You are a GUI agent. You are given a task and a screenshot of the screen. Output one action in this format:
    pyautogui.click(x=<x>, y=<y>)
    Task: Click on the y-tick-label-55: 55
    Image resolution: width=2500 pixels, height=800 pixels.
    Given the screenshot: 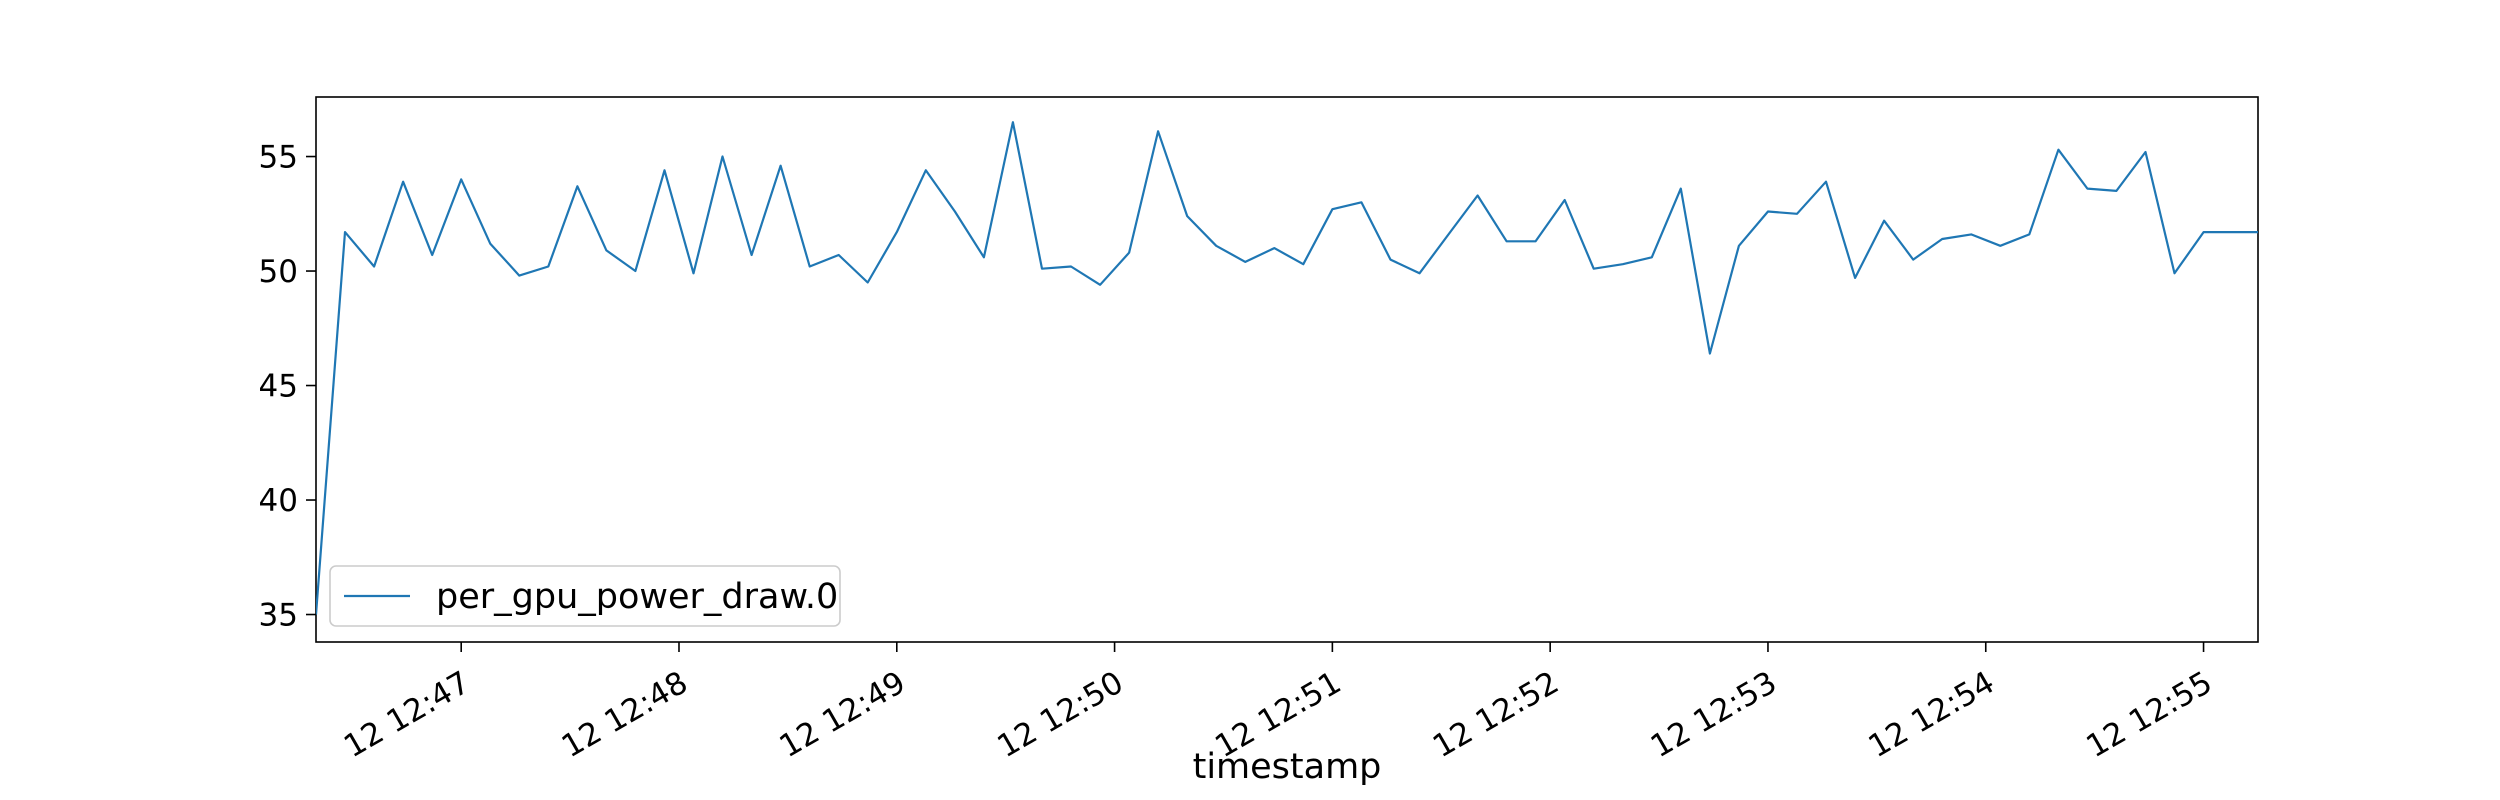 What is the action you would take?
    pyautogui.click(x=278, y=158)
    